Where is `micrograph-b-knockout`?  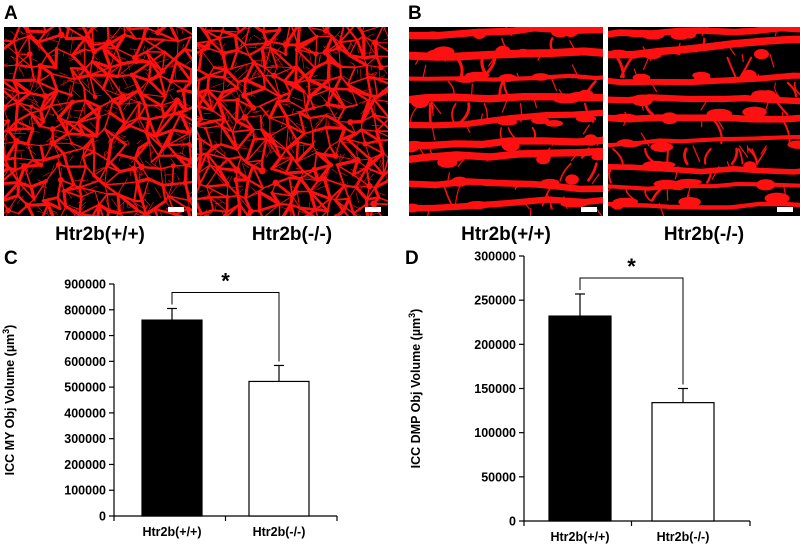
micrograph-b-knockout is located at coordinates (704, 121).